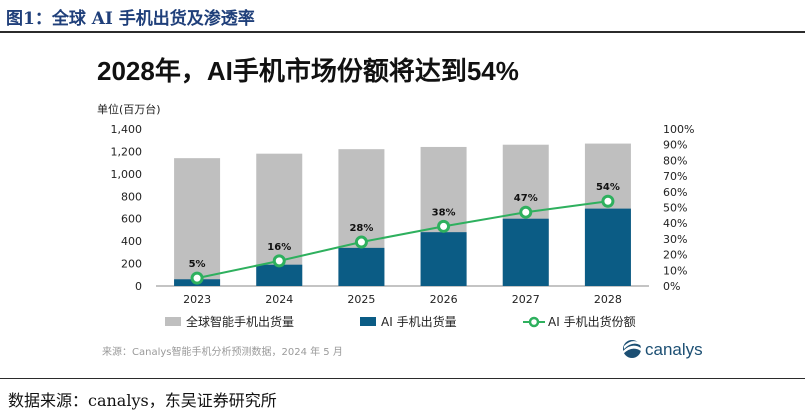  I want to click on share-label-2028: 54%, so click(608, 187).